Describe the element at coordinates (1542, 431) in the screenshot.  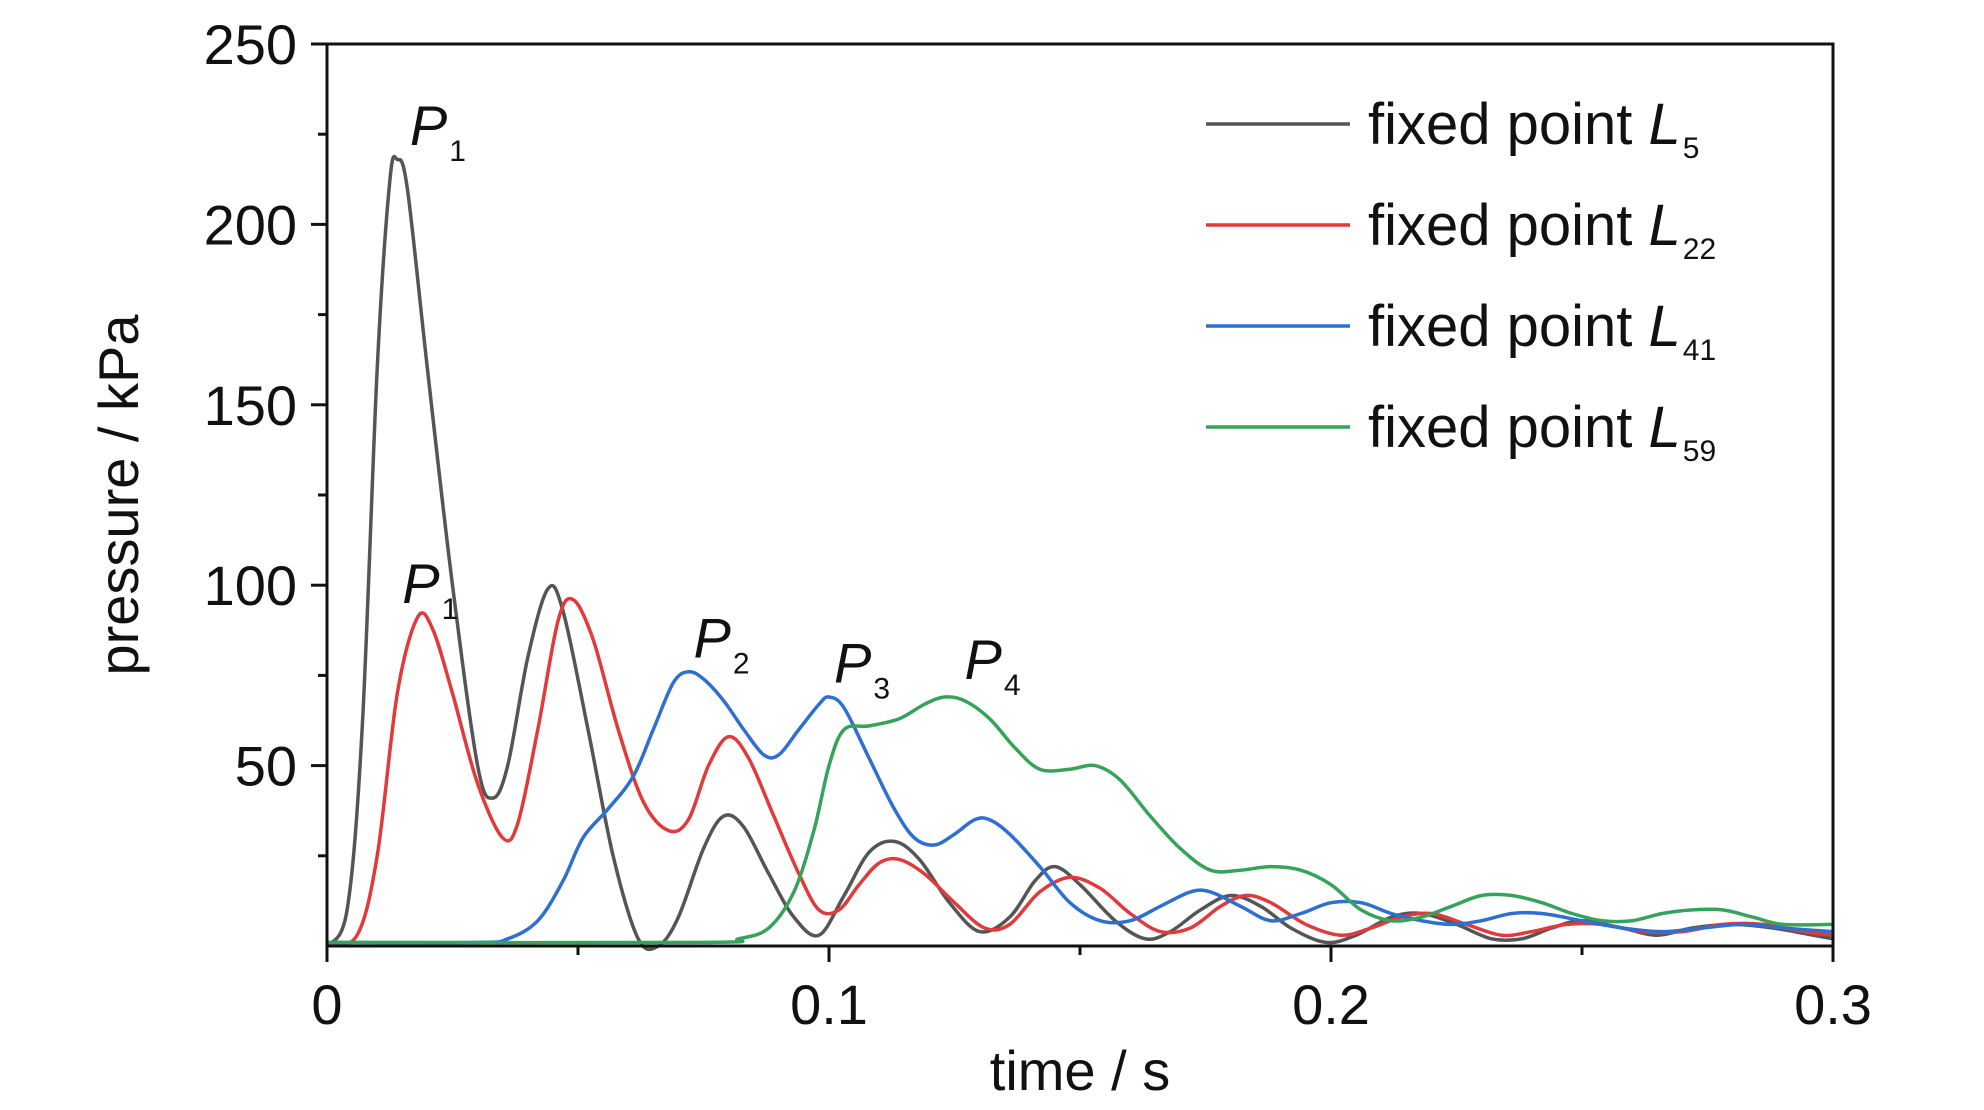
I see `legend-label-4: fixed point L59` at that location.